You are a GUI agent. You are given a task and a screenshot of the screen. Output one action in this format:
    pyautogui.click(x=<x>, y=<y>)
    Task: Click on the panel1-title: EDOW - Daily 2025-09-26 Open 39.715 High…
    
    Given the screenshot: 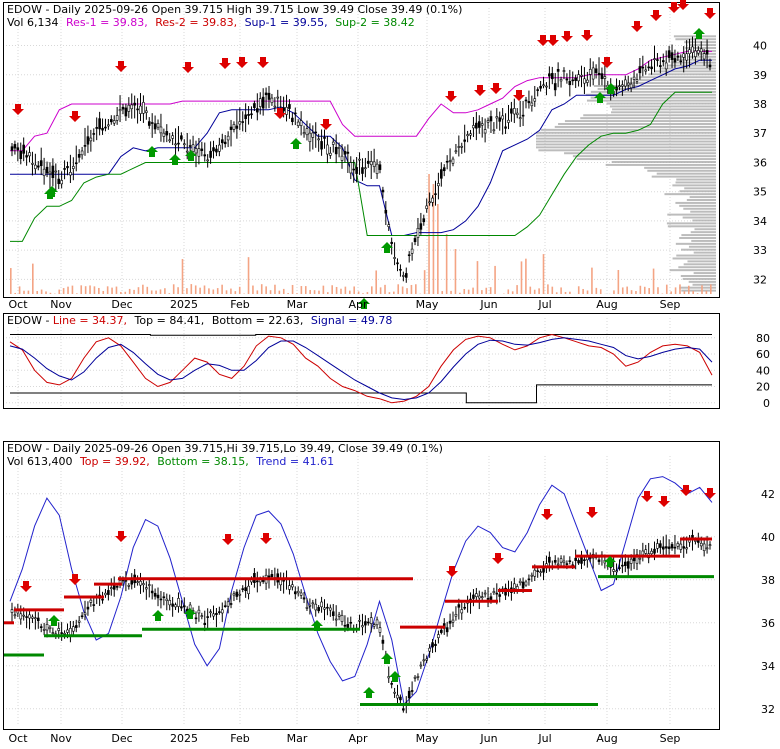 What is the action you would take?
    pyautogui.click(x=234, y=9)
    